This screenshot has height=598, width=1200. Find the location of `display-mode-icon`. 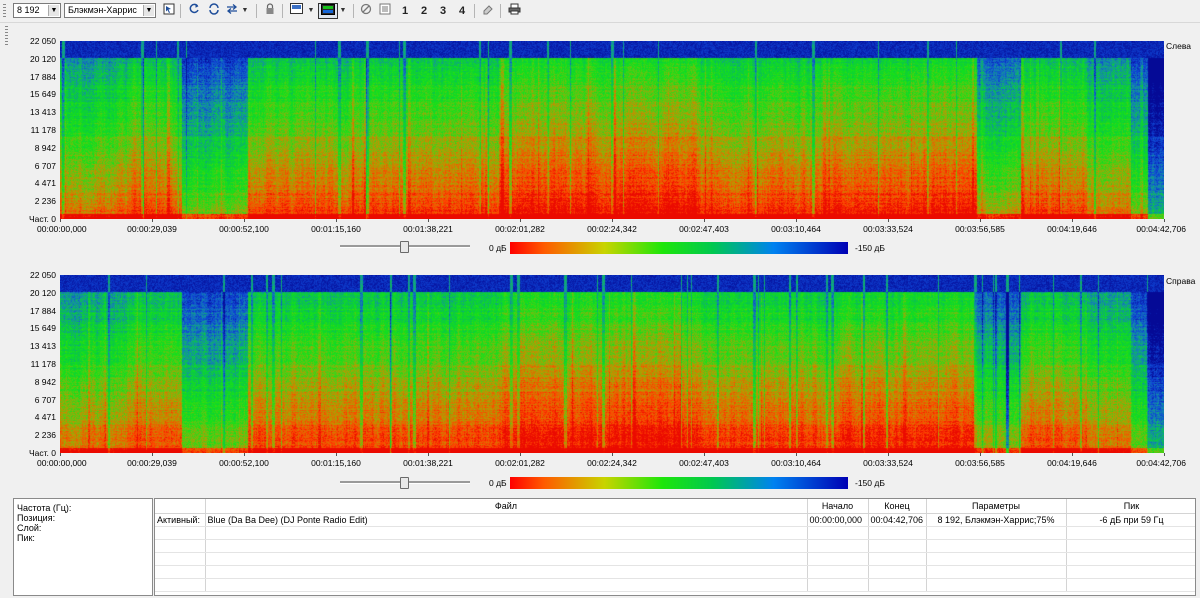

display-mode-icon is located at coordinates (296, 11).